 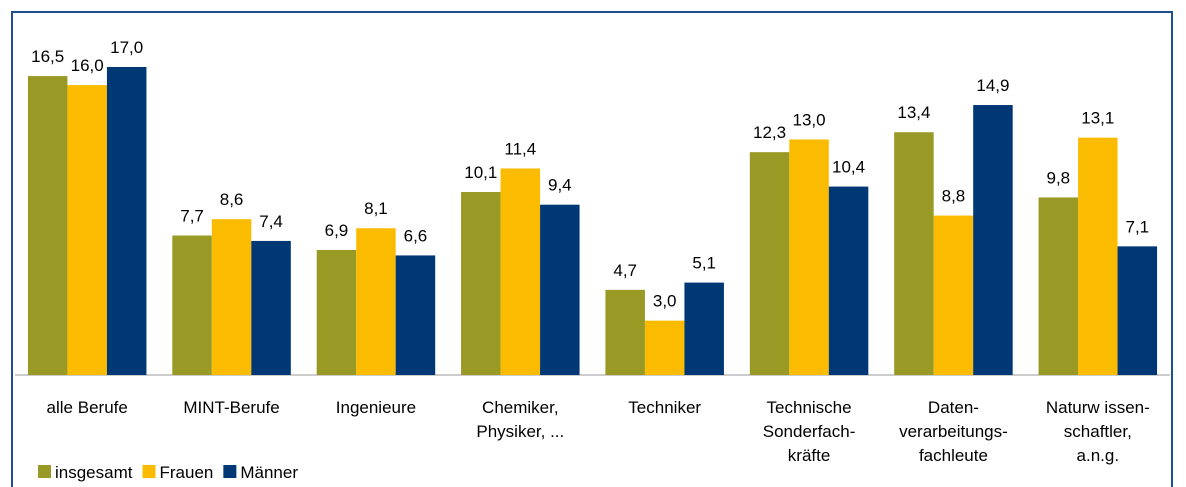 What do you see at coordinates (625, 270) in the screenshot?
I see `data-label: 4,7` at bounding box center [625, 270].